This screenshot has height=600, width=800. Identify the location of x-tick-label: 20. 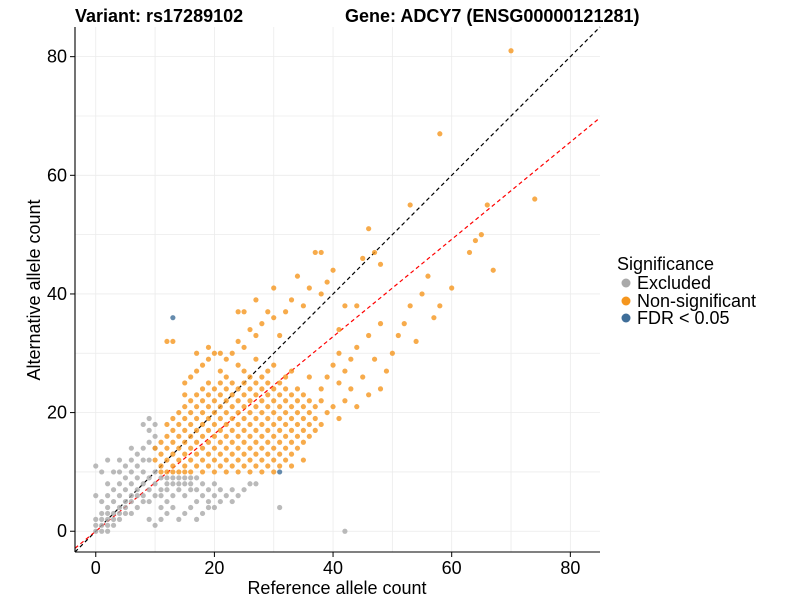
(214, 568).